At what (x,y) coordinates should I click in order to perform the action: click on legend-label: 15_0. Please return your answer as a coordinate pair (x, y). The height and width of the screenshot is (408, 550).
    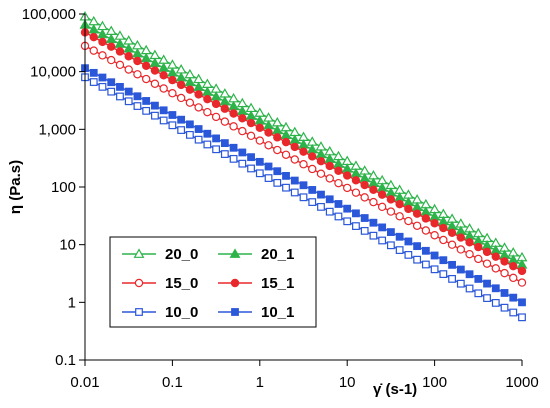
    Looking at the image, I should click on (181, 283).